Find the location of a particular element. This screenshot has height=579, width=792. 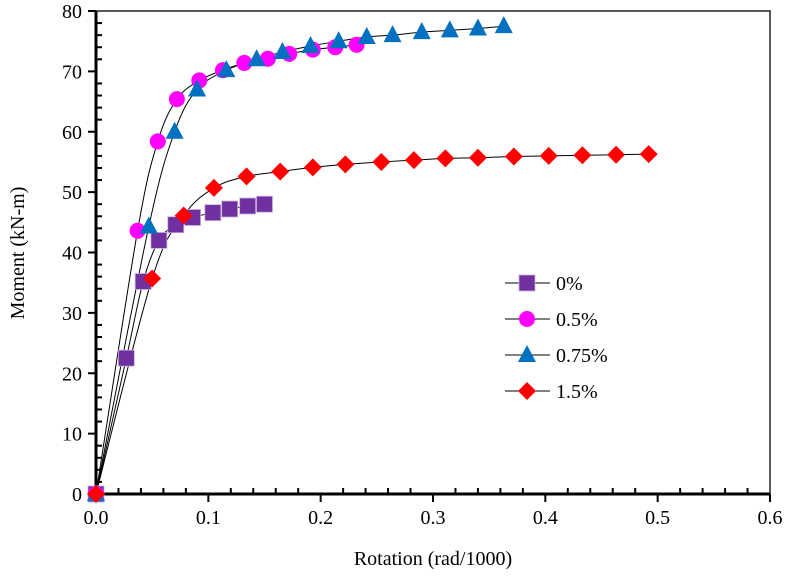

x-tick-label: 0.1 is located at coordinates (208, 518).